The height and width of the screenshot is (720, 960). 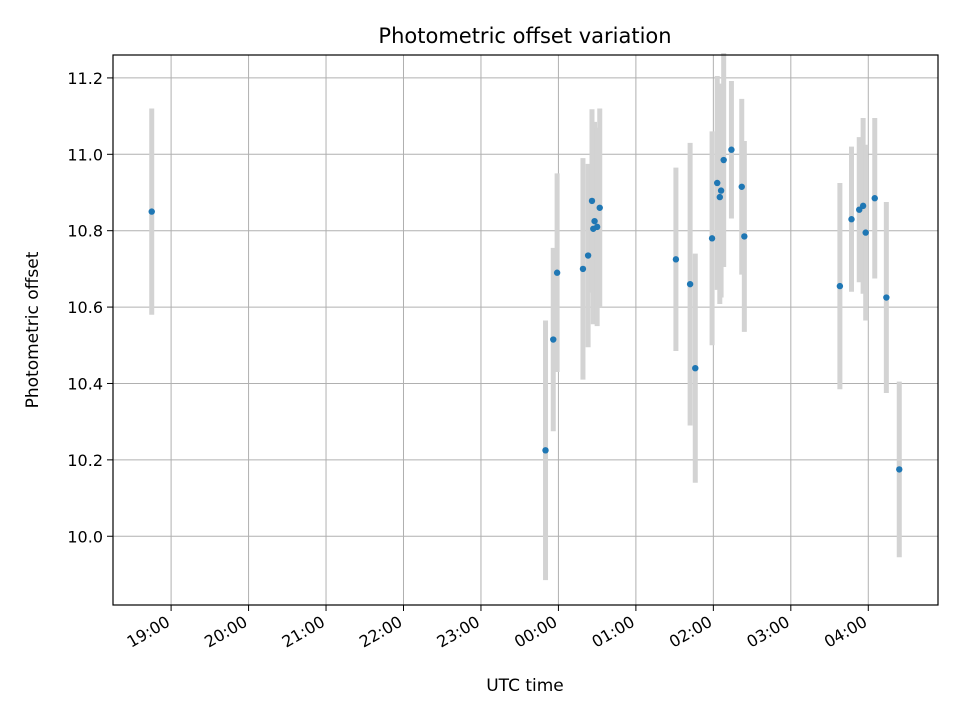 What do you see at coordinates (85, 78) in the screenshot?
I see `y-tick-label: 11.2` at bounding box center [85, 78].